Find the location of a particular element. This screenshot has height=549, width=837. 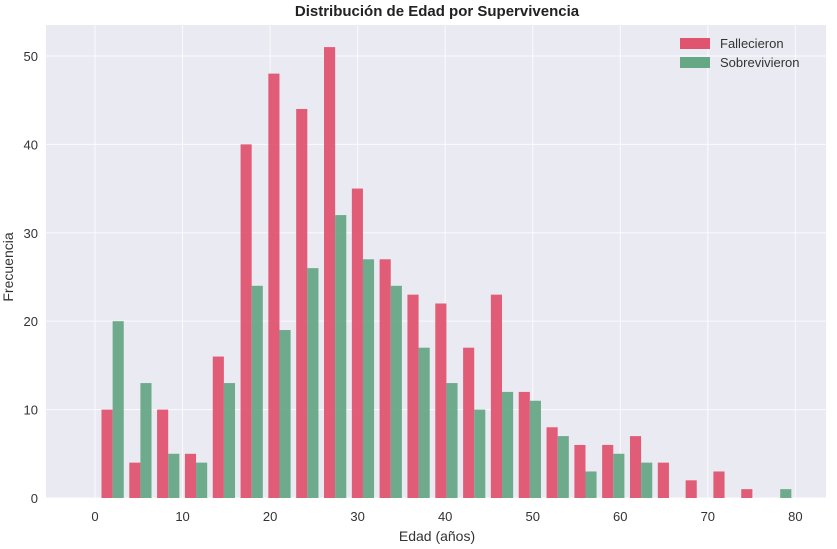

x-tick-label: 10 is located at coordinates (182, 516).